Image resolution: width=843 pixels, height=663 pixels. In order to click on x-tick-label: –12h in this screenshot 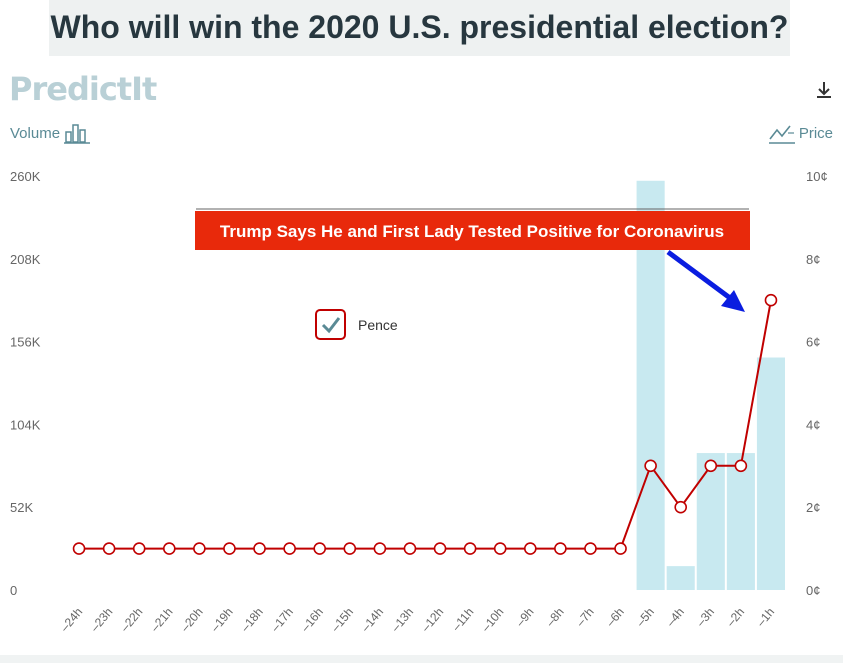, I will do `click(432, 619)`.